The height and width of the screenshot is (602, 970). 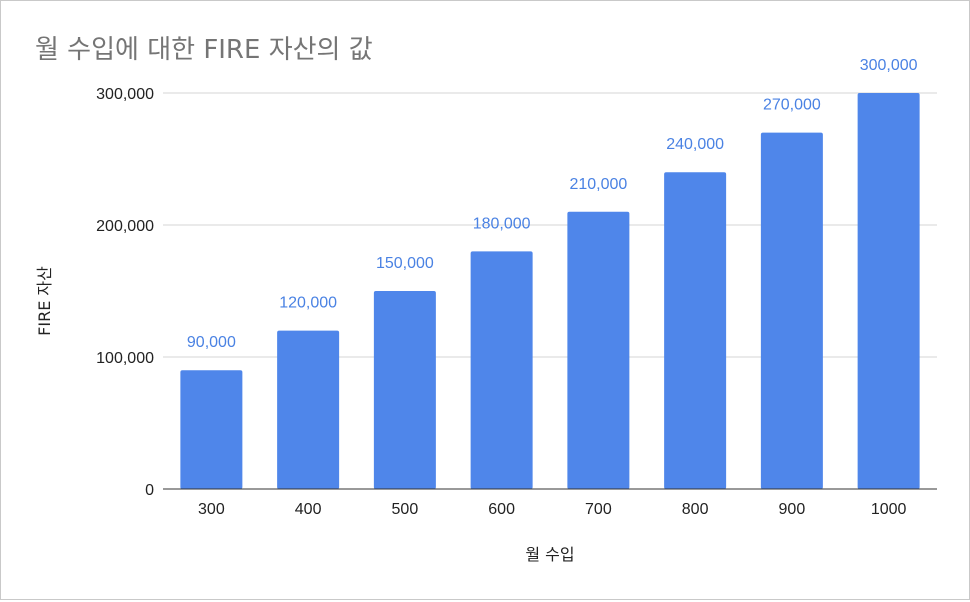 I want to click on data-label: 240,000, so click(x=695, y=144).